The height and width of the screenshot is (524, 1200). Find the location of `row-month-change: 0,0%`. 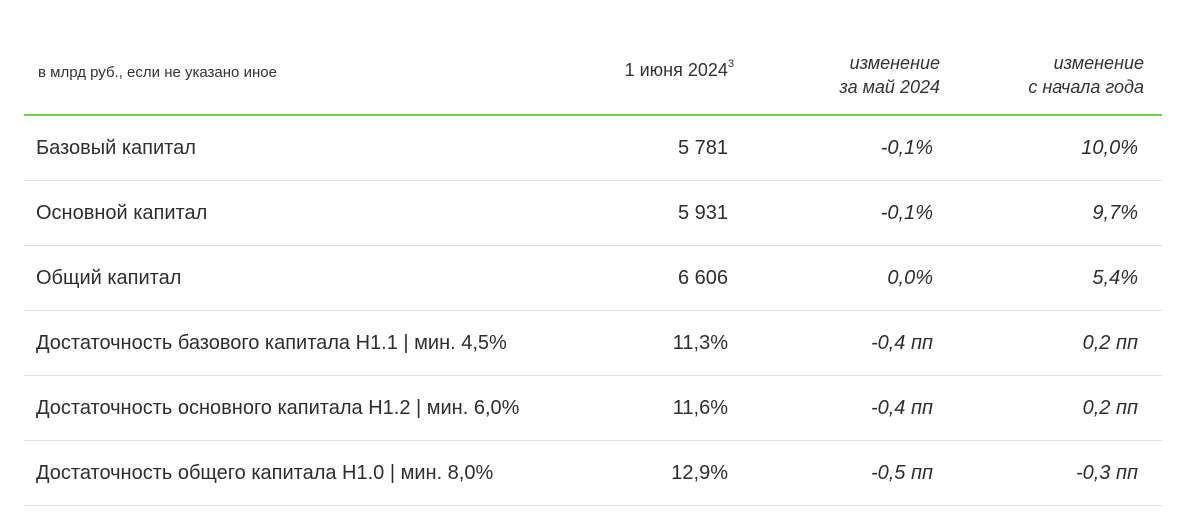

row-month-change: 0,0% is located at coordinates (910, 278).